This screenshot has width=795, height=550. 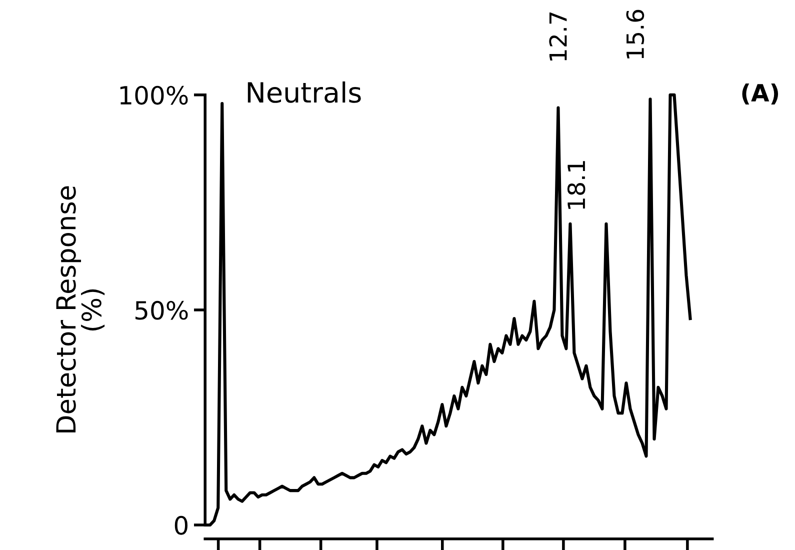 I want to click on annotation: 18.1, so click(x=576, y=185).